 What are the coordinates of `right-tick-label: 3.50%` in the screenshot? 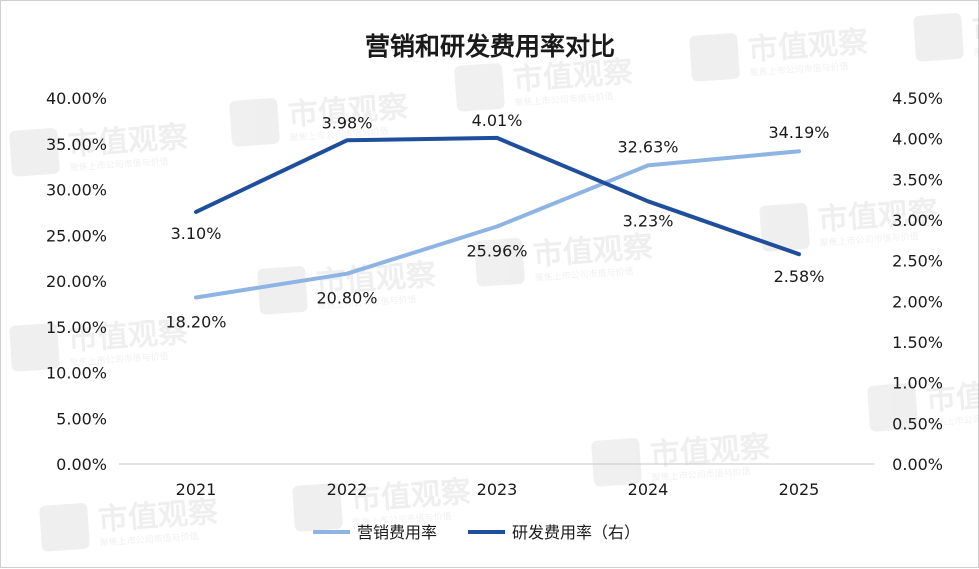 It's located at (917, 179).